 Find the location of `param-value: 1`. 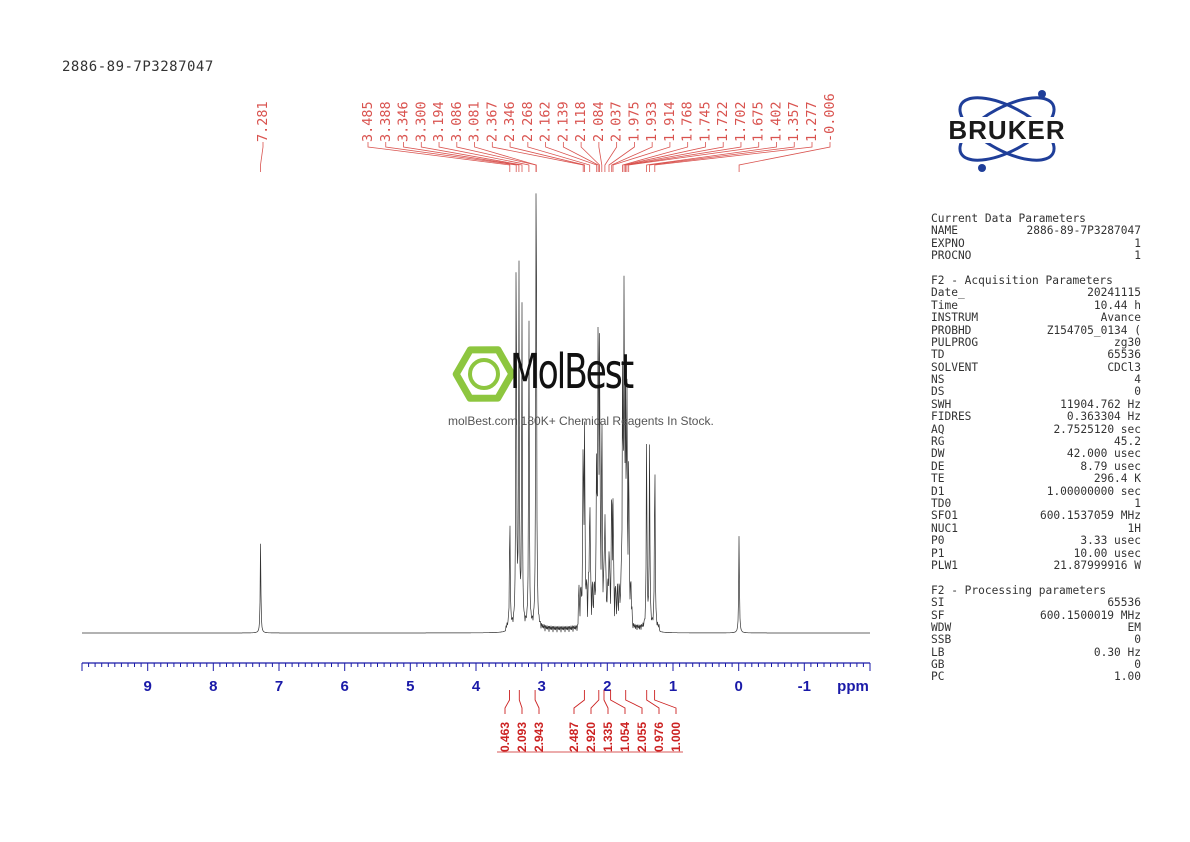

param-value: 1 is located at coordinates (1137, 243).